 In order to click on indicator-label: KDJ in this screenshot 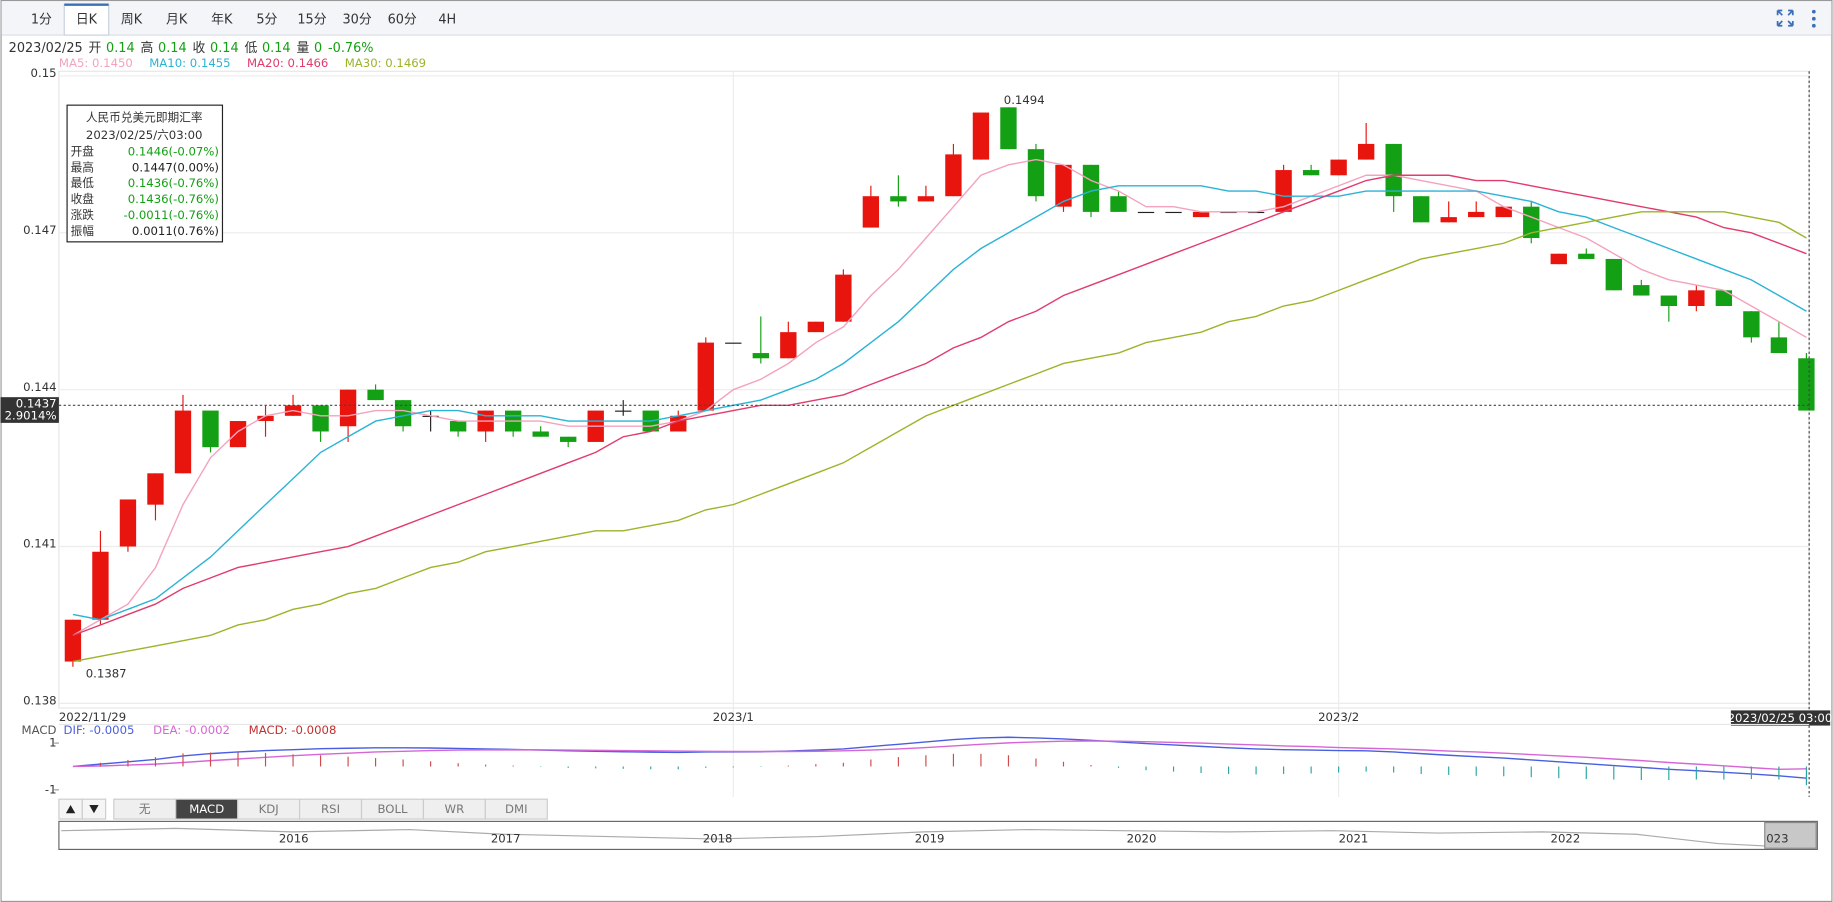, I will do `click(269, 809)`.